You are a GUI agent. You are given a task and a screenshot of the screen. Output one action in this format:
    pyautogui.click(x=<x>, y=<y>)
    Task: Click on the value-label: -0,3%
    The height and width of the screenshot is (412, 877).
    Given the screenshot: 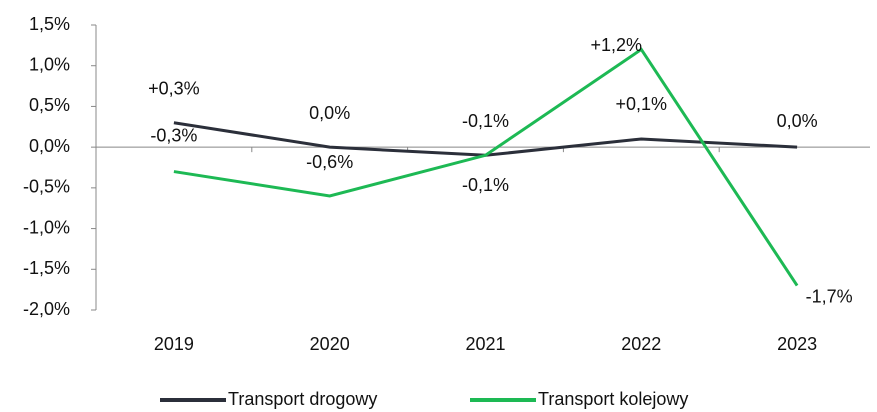 What is the action you would take?
    pyautogui.click(x=173, y=135)
    